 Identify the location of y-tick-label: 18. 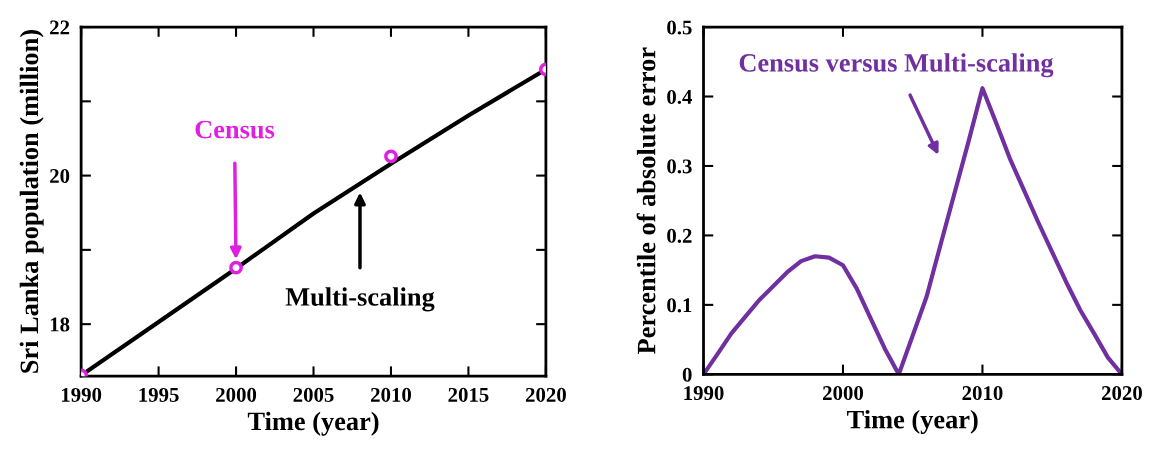
(60, 324).